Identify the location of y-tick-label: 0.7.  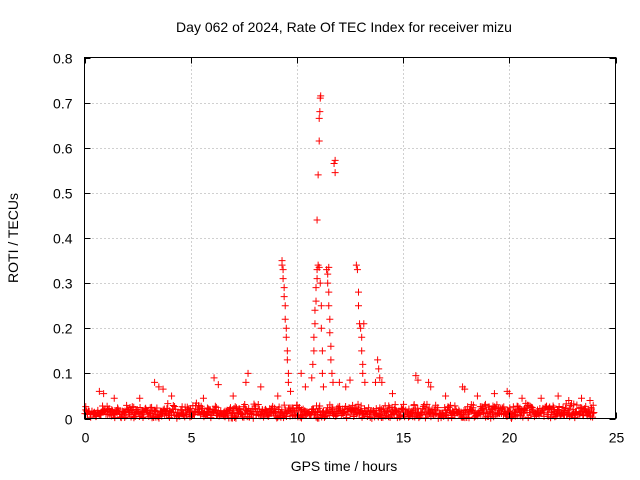
(63, 104).